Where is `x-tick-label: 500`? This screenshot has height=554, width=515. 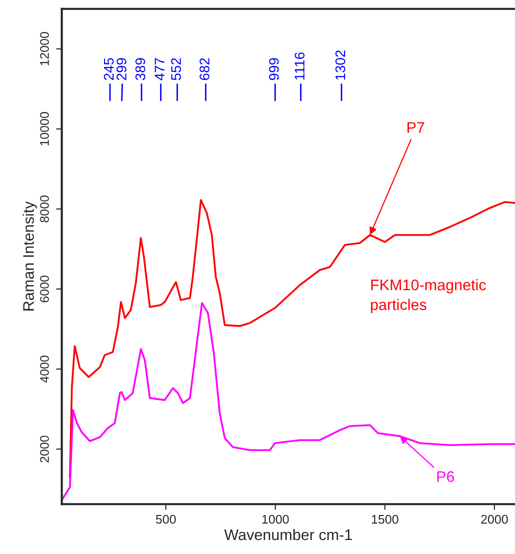 x-tick-label: 500 is located at coordinates (166, 519).